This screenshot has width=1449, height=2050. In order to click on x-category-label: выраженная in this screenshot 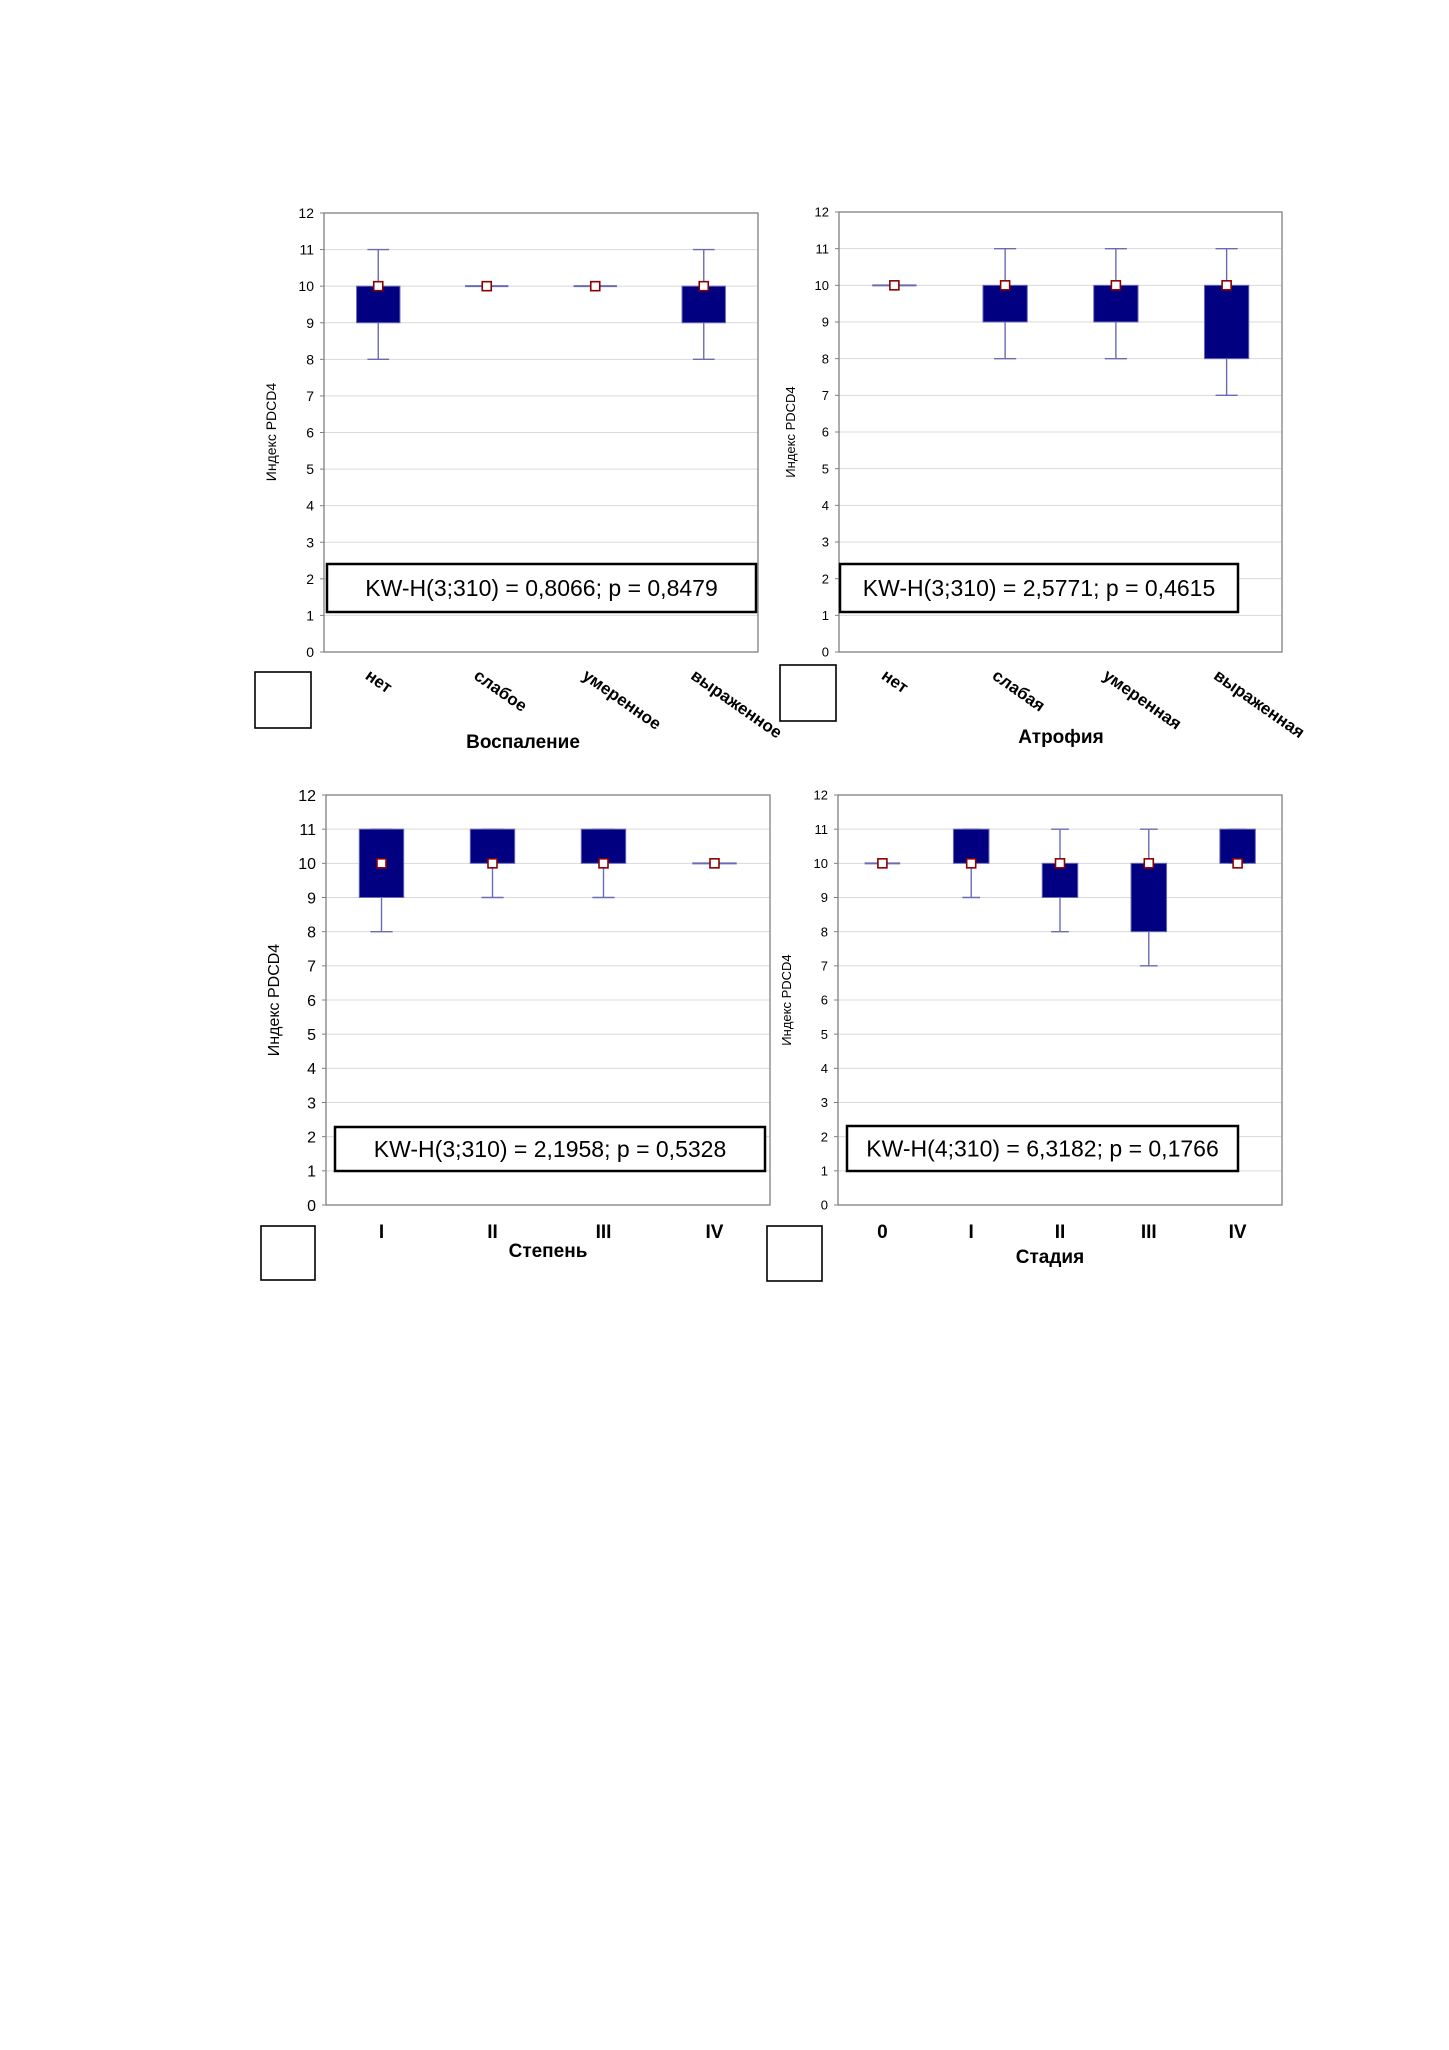, I will do `click(1259, 704)`.